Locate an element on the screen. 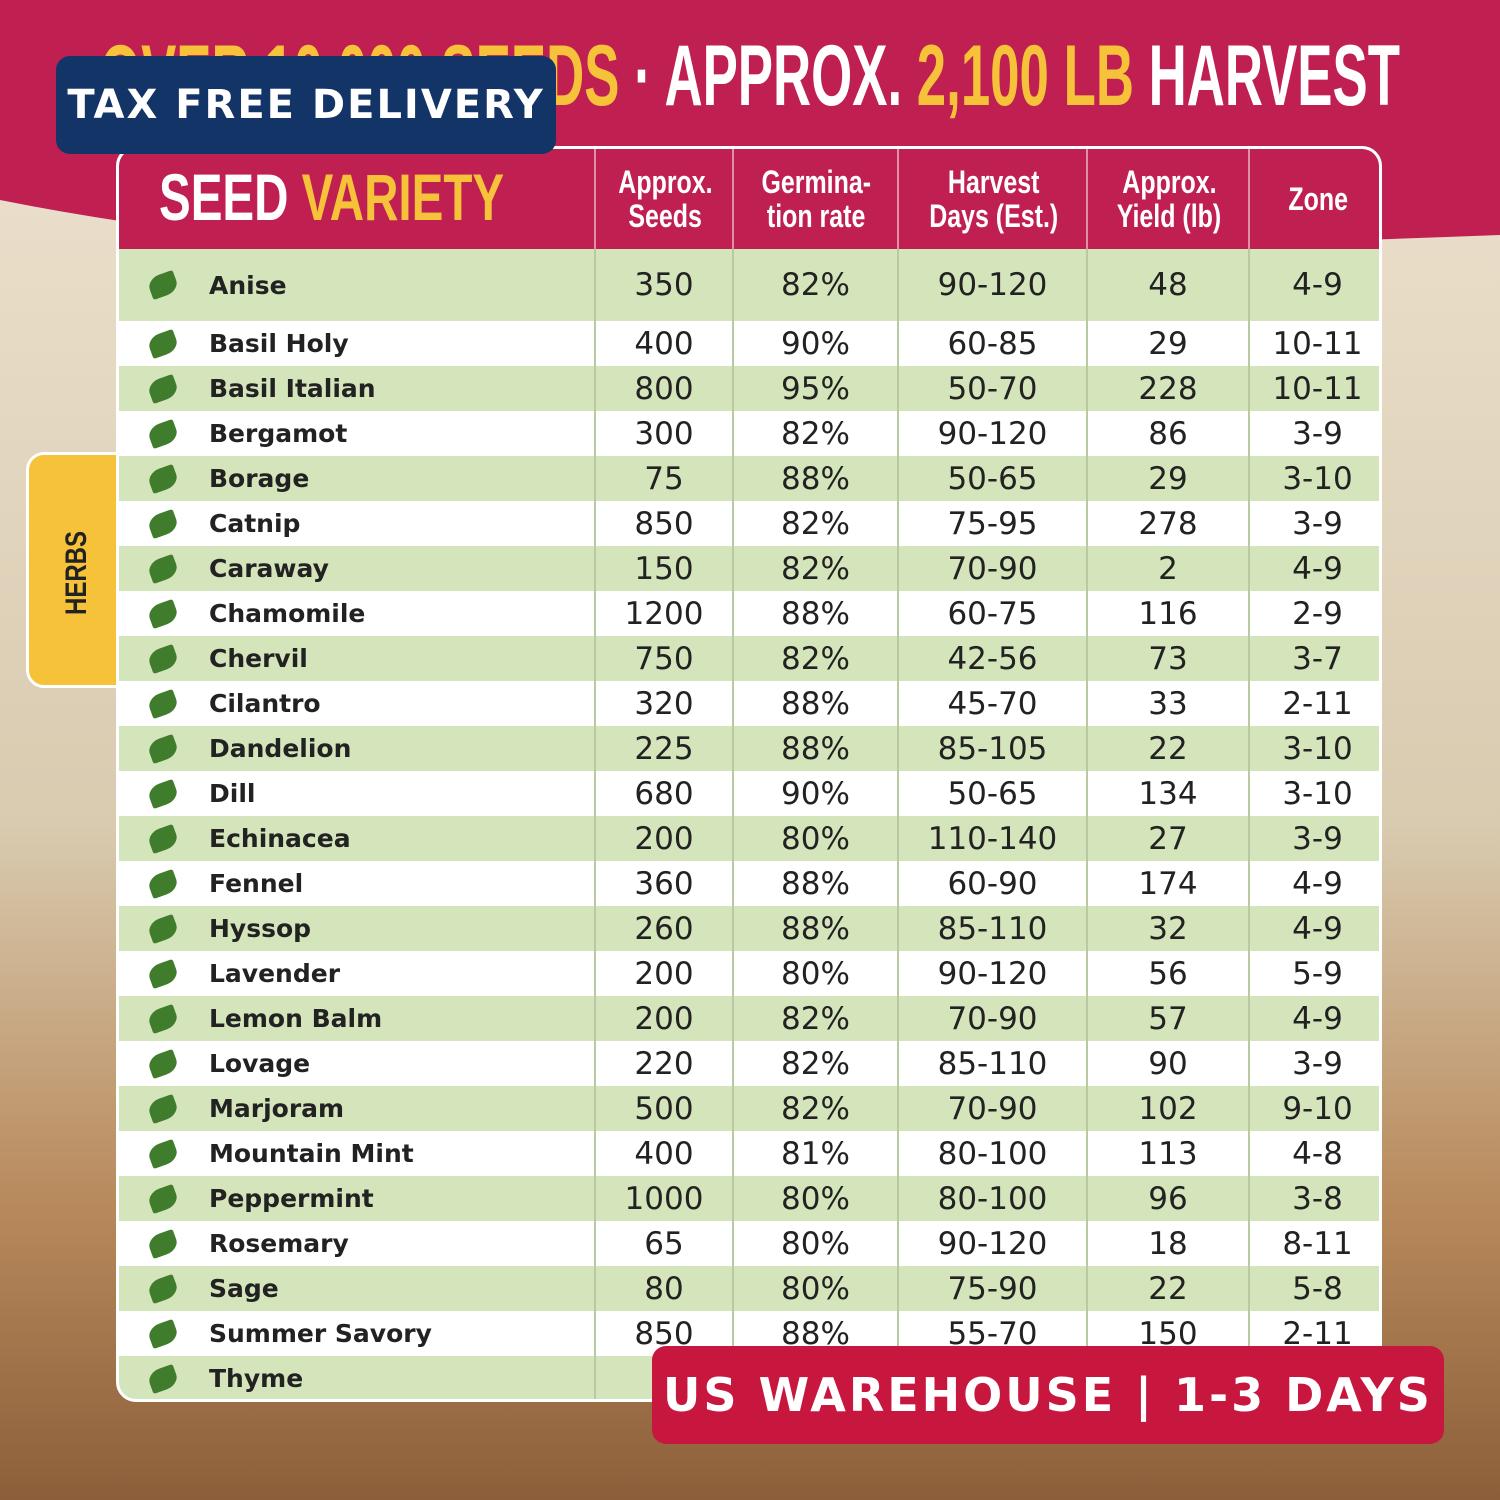 Image resolution: width=1500 pixels, height=1500 pixels. variety-name: Peppermint is located at coordinates (356, 1198).